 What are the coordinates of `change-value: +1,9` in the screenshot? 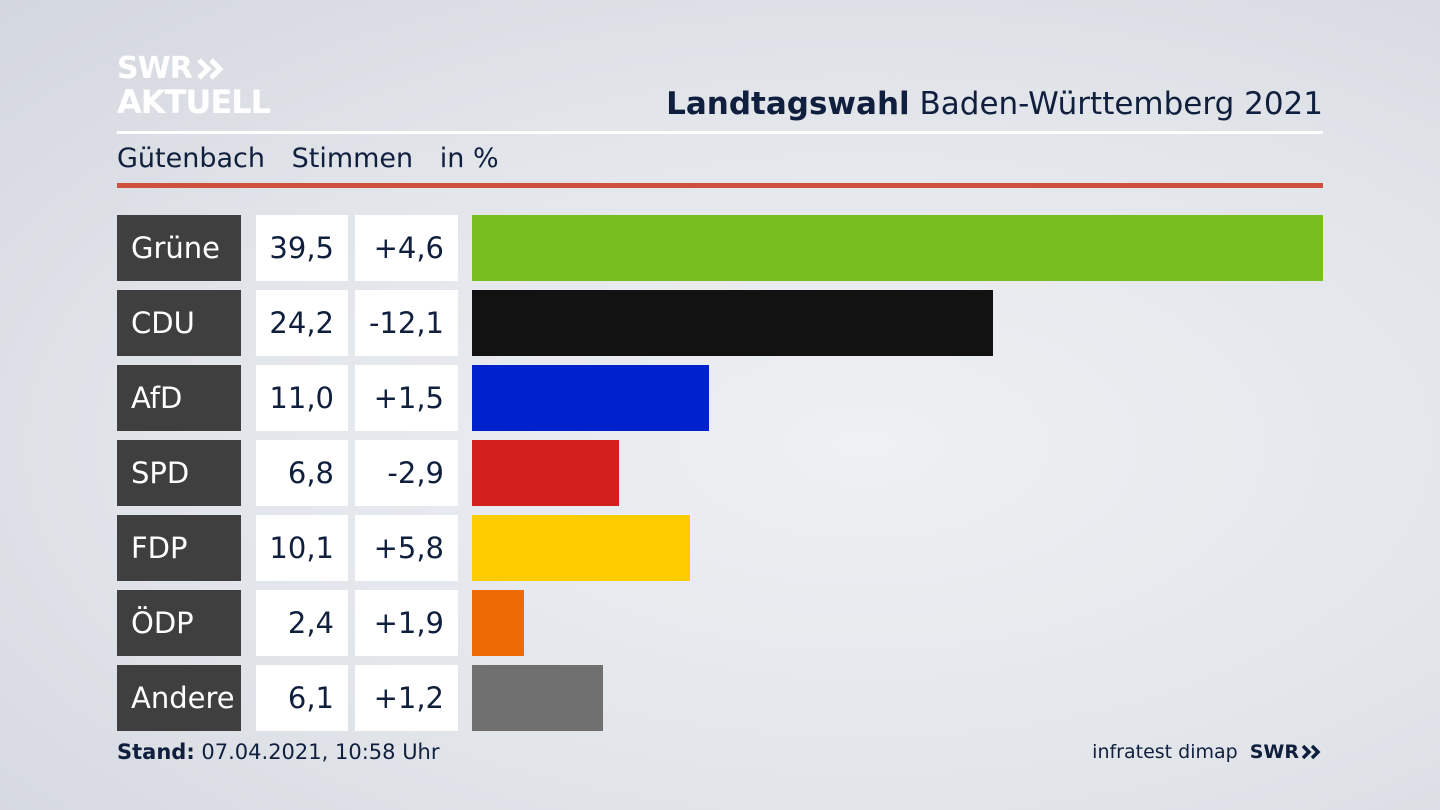 It's located at (406, 623).